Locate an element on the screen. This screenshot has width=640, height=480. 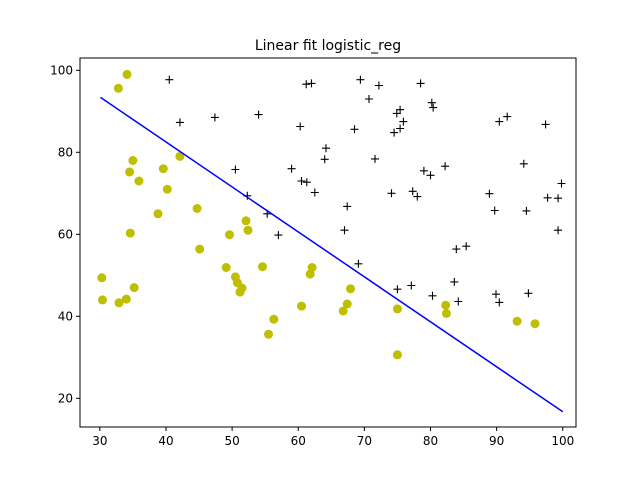
x-tick-label: 70 is located at coordinates (364, 441).